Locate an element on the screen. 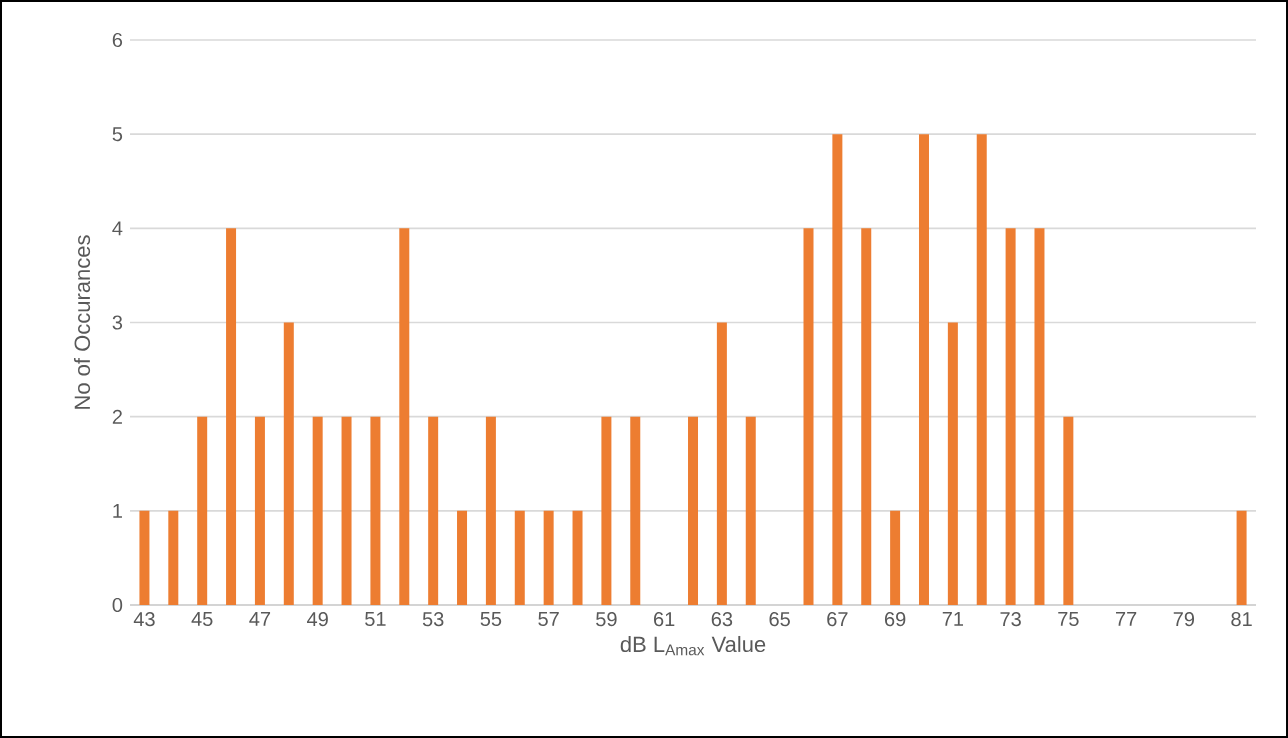  x-tick-label: 55 is located at coordinates (491, 619).